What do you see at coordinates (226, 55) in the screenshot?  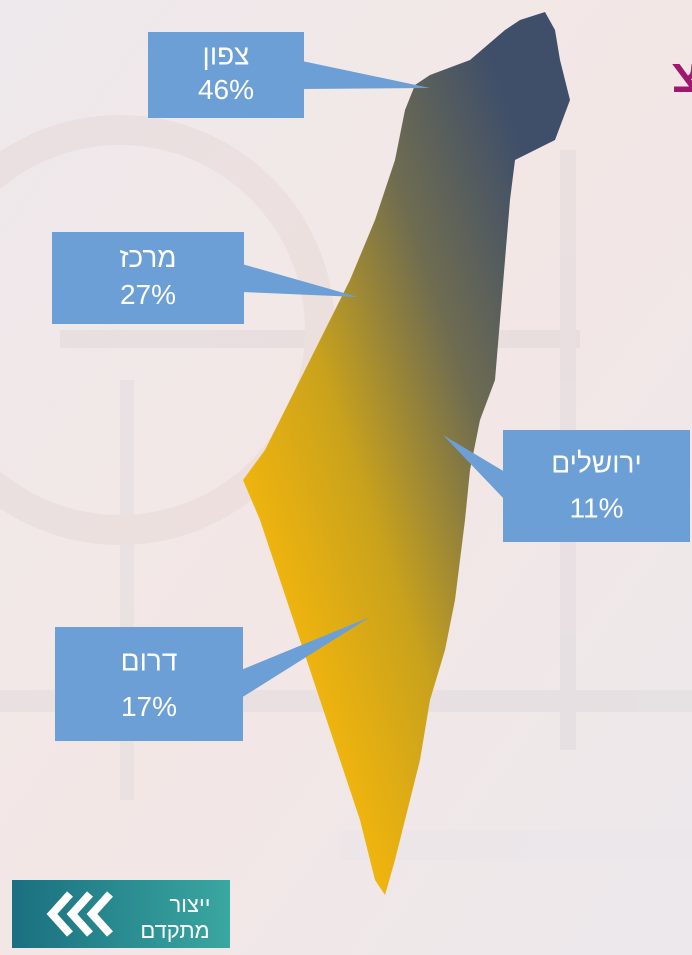 I see `region-name: צפון` at bounding box center [226, 55].